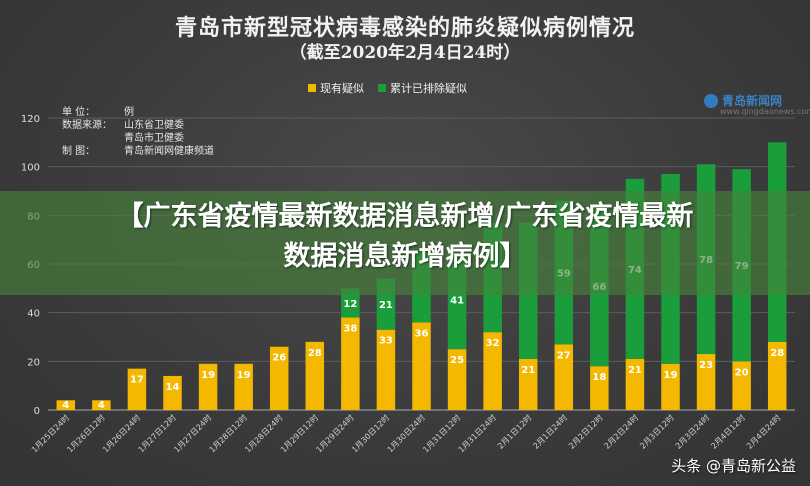 This screenshot has width=810, height=486. Describe the element at coordinates (138, 132) in the screenshot. I see `chart-meta: 单 位： 例 数据来源： 山东省卫健委 青岛市卫健委 制 图： 青岛新闻网健康频道` at that location.